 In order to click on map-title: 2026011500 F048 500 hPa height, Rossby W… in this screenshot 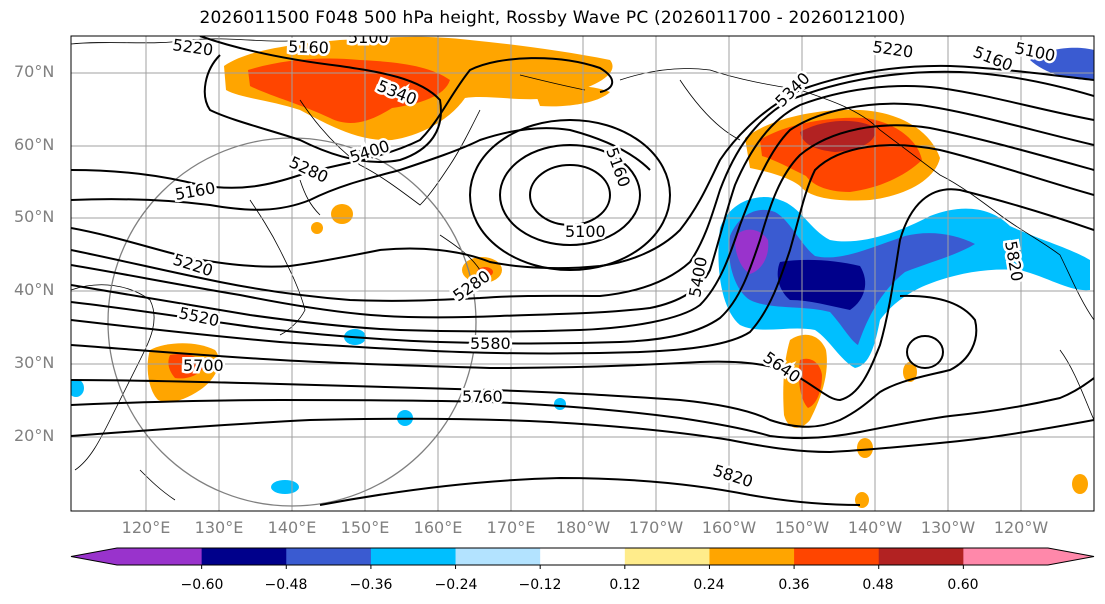, I will do `click(552, 18)`.